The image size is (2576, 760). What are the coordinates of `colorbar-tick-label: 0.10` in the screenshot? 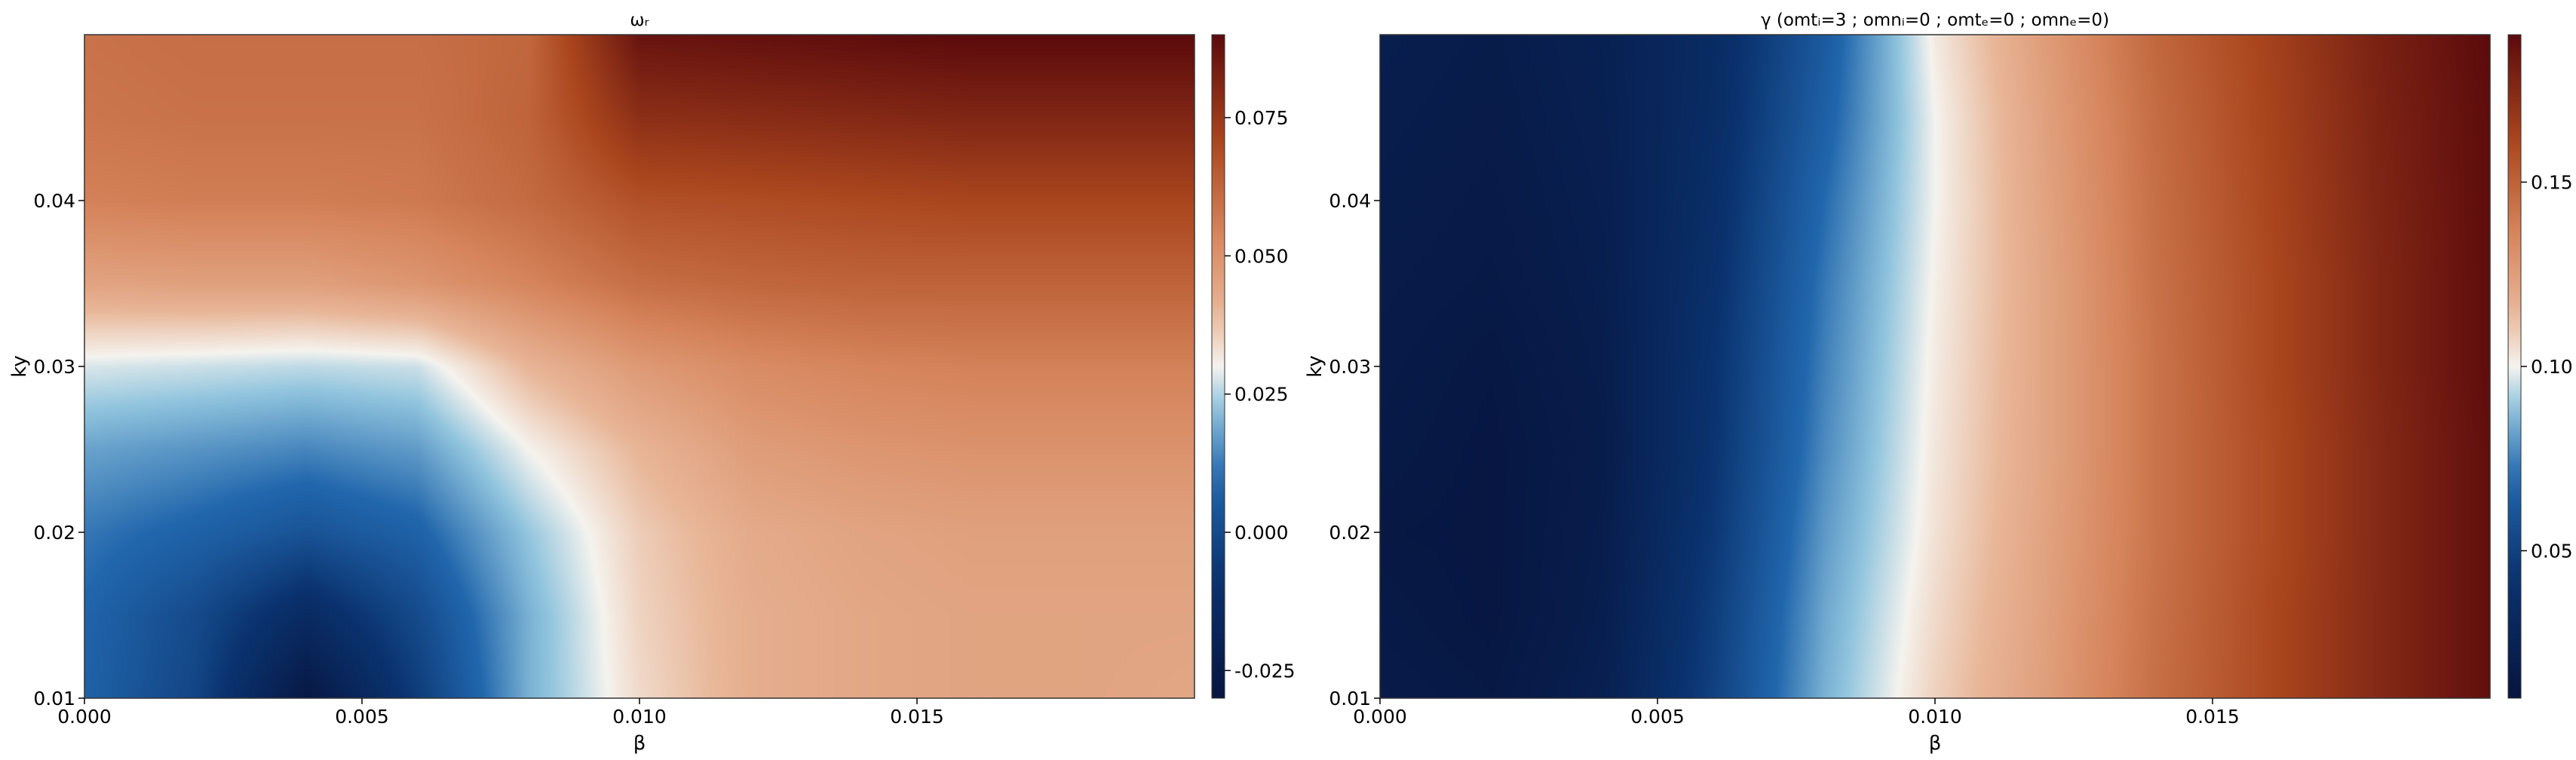 It's located at (2552, 367).